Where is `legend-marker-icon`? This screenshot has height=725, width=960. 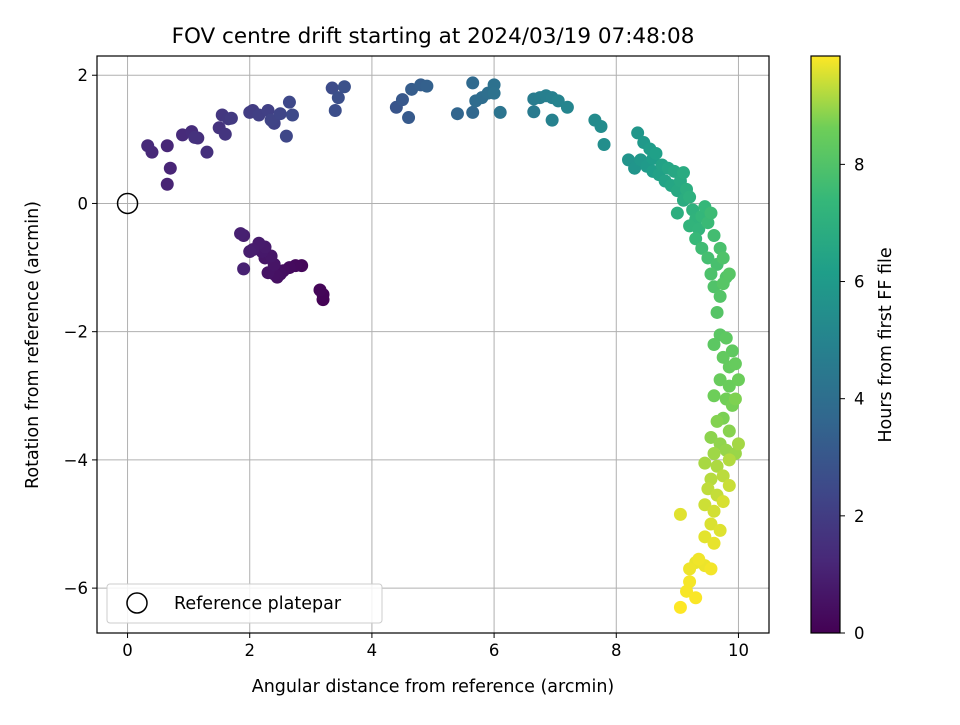
legend-marker-icon is located at coordinates (137, 603).